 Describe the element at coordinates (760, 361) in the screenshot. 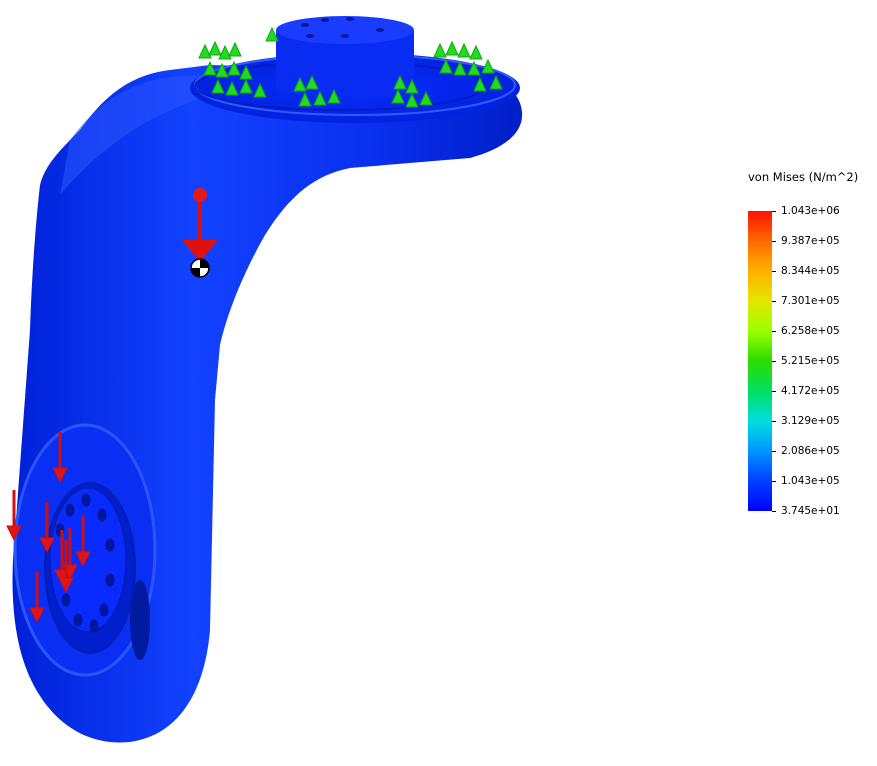

I see `legend-colorbar` at that location.